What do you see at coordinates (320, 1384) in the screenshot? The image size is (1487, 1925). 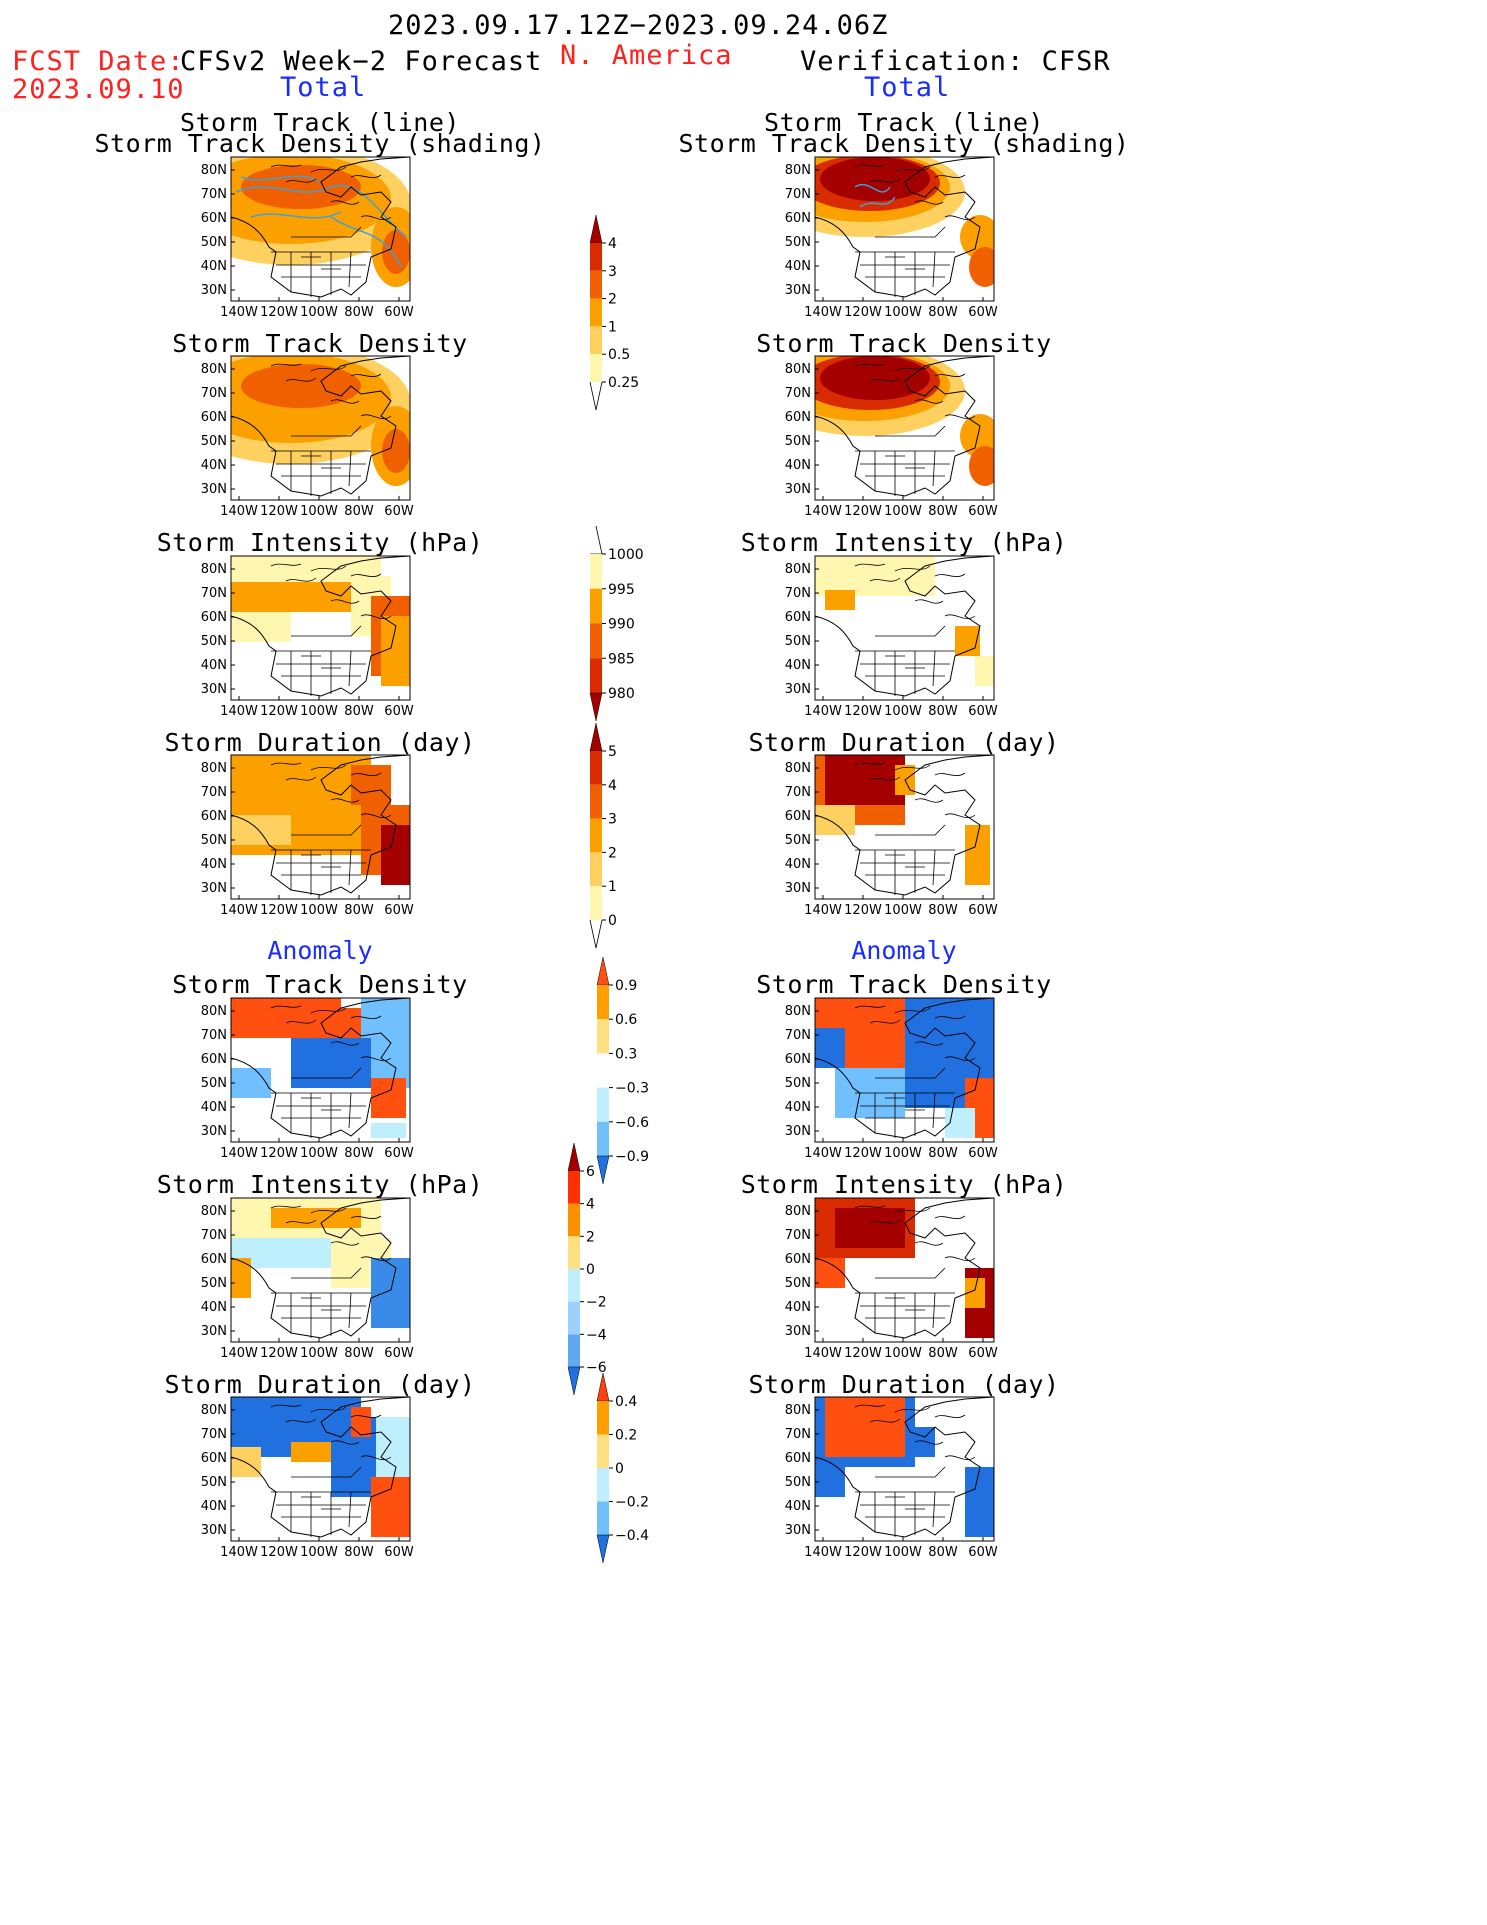 I see `title-duration-anom-left: Storm Duration (day)` at bounding box center [320, 1384].